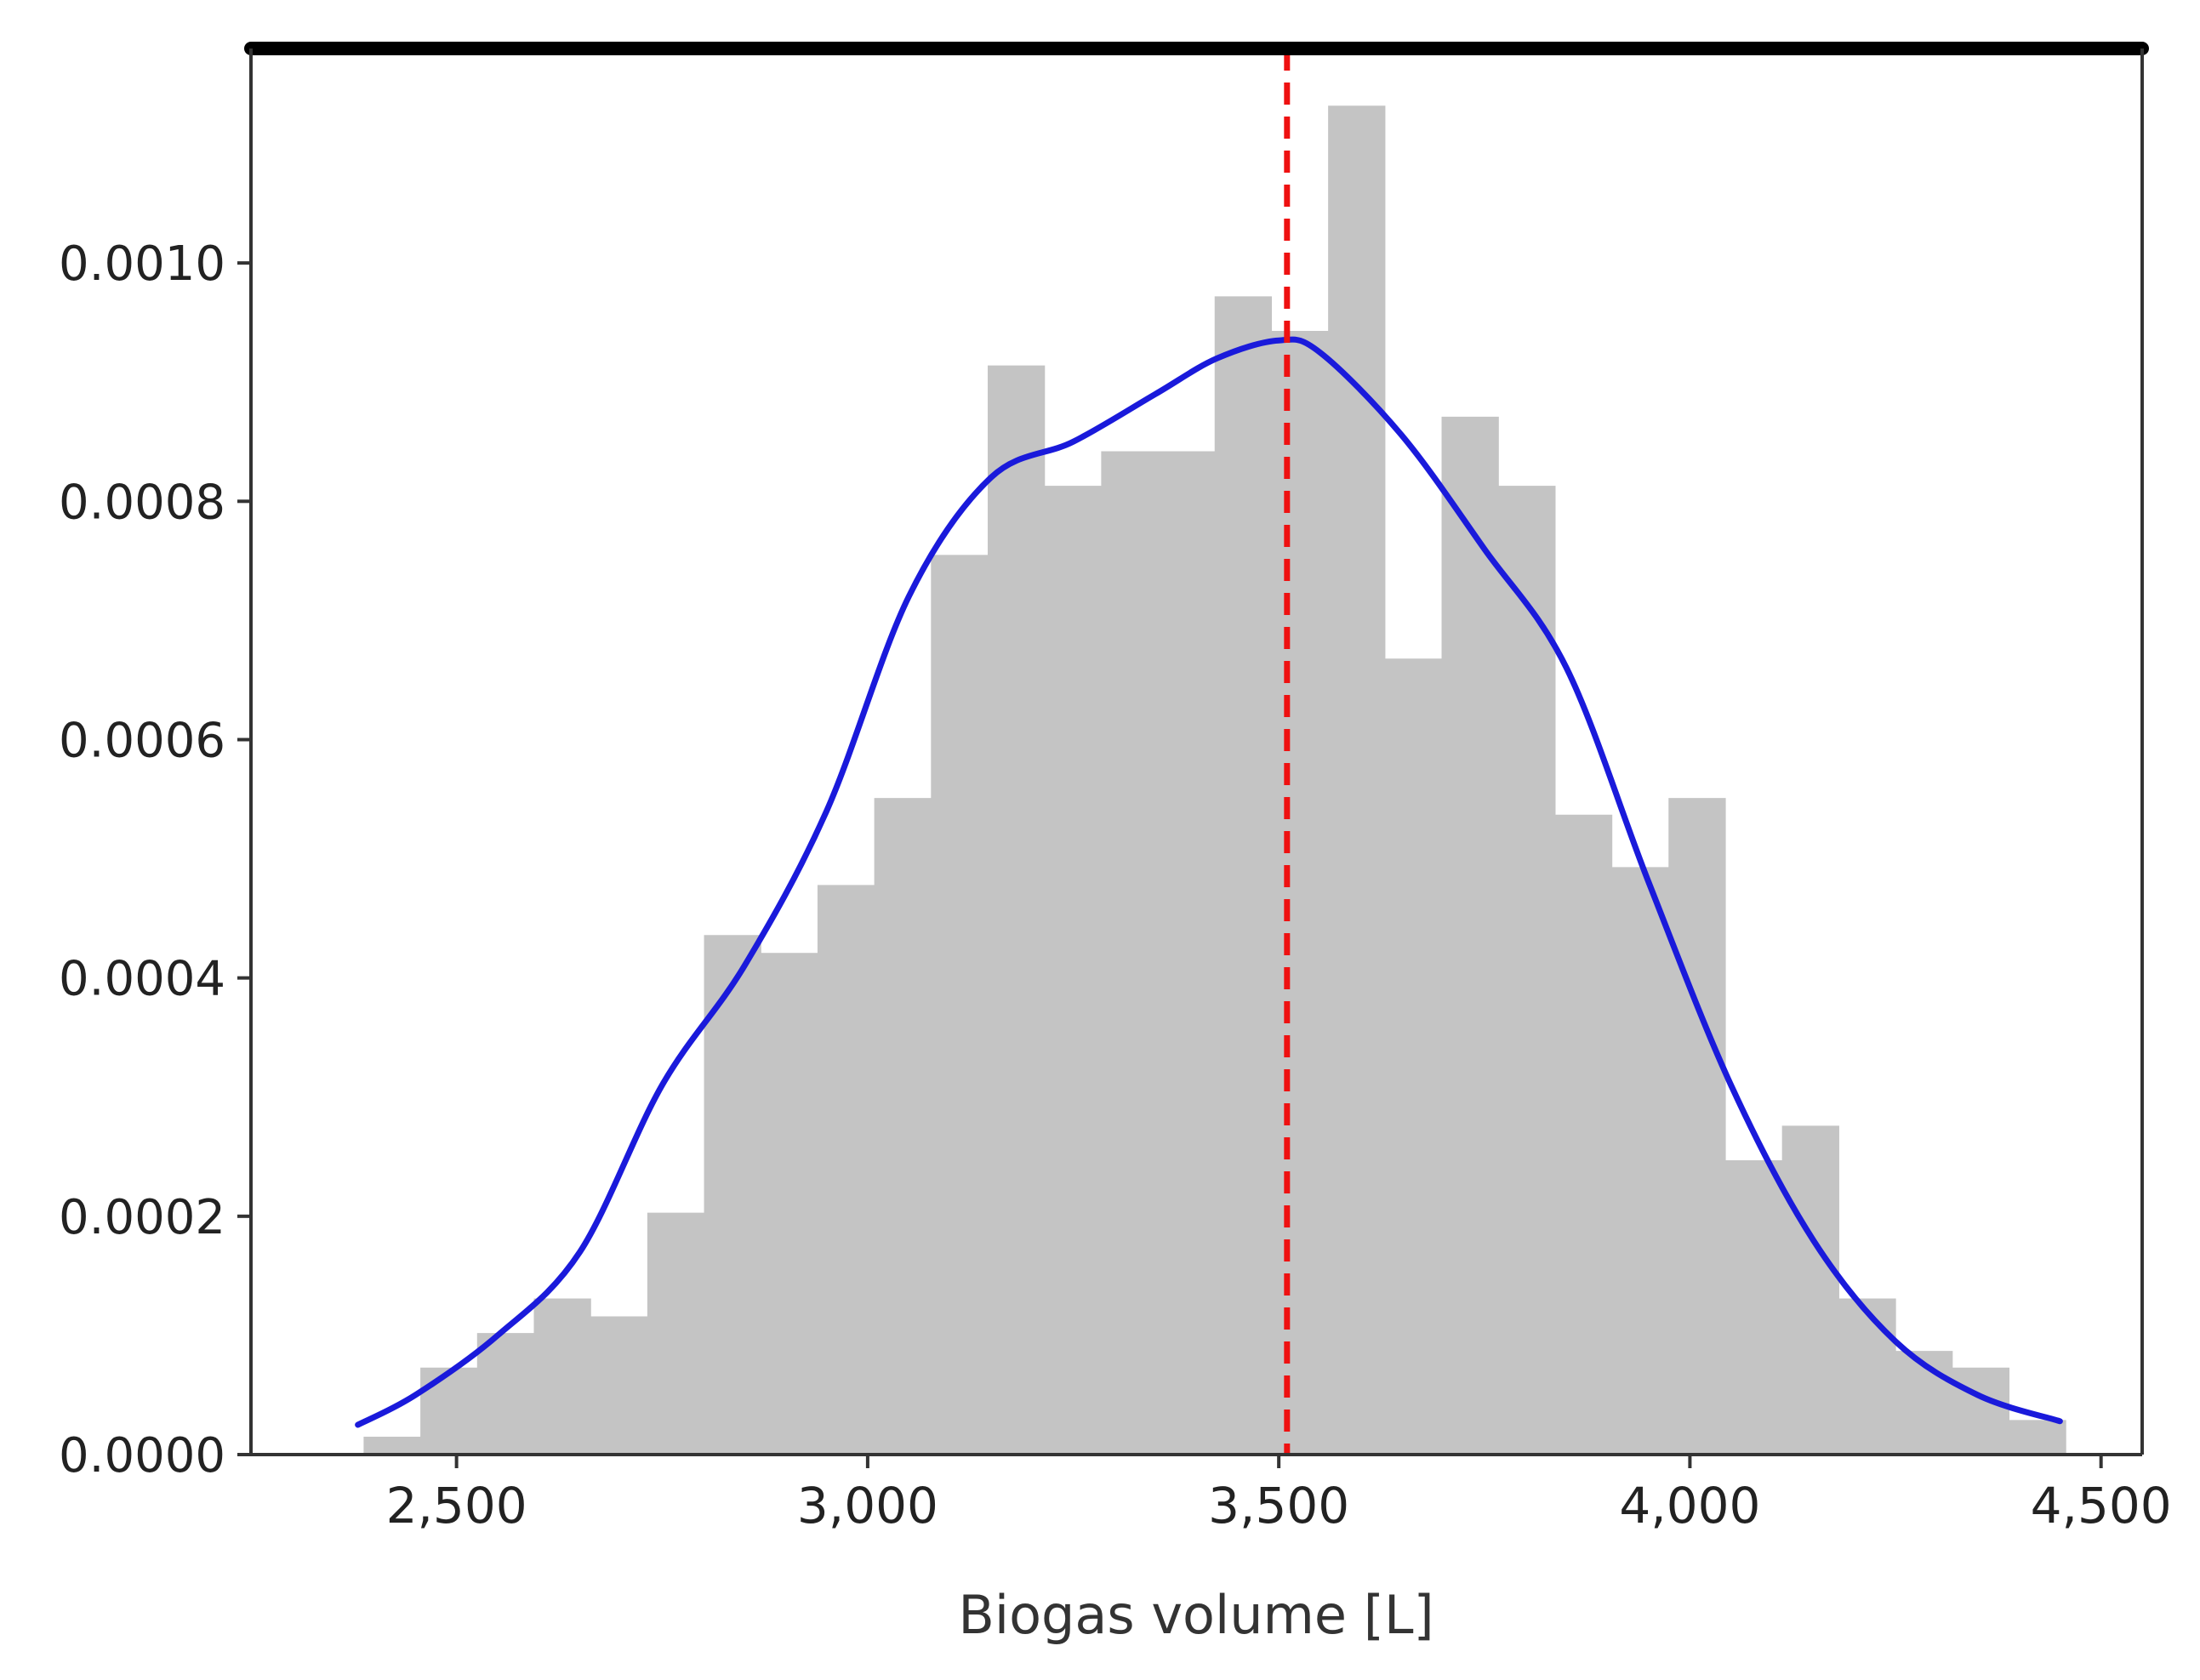  I want to click on x-tick-label: 4,500, so click(2101, 1506).